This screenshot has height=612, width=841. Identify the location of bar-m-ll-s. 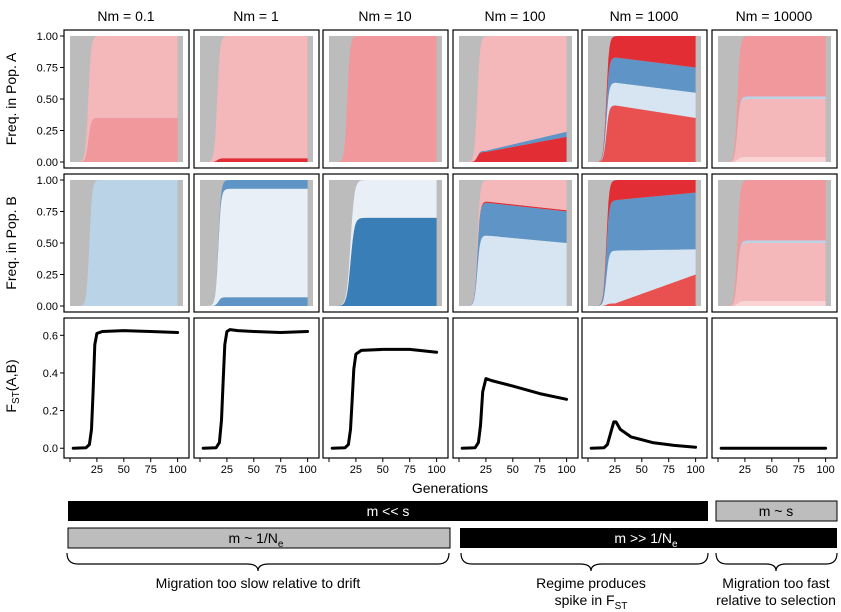
(388, 511).